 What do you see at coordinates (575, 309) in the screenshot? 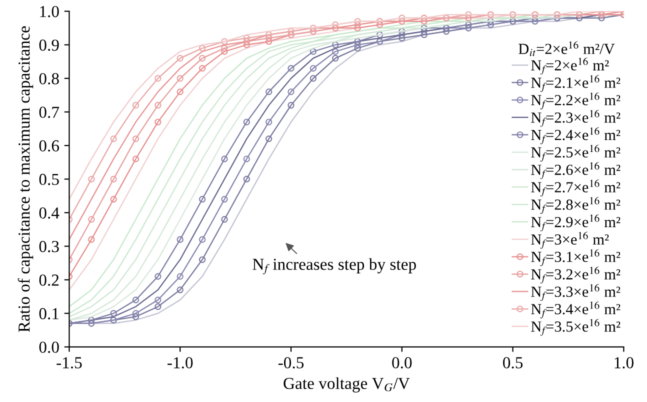
I see `legend-label: N$_{f}$=3.4×e$^{16}$ m²` at bounding box center [575, 309].